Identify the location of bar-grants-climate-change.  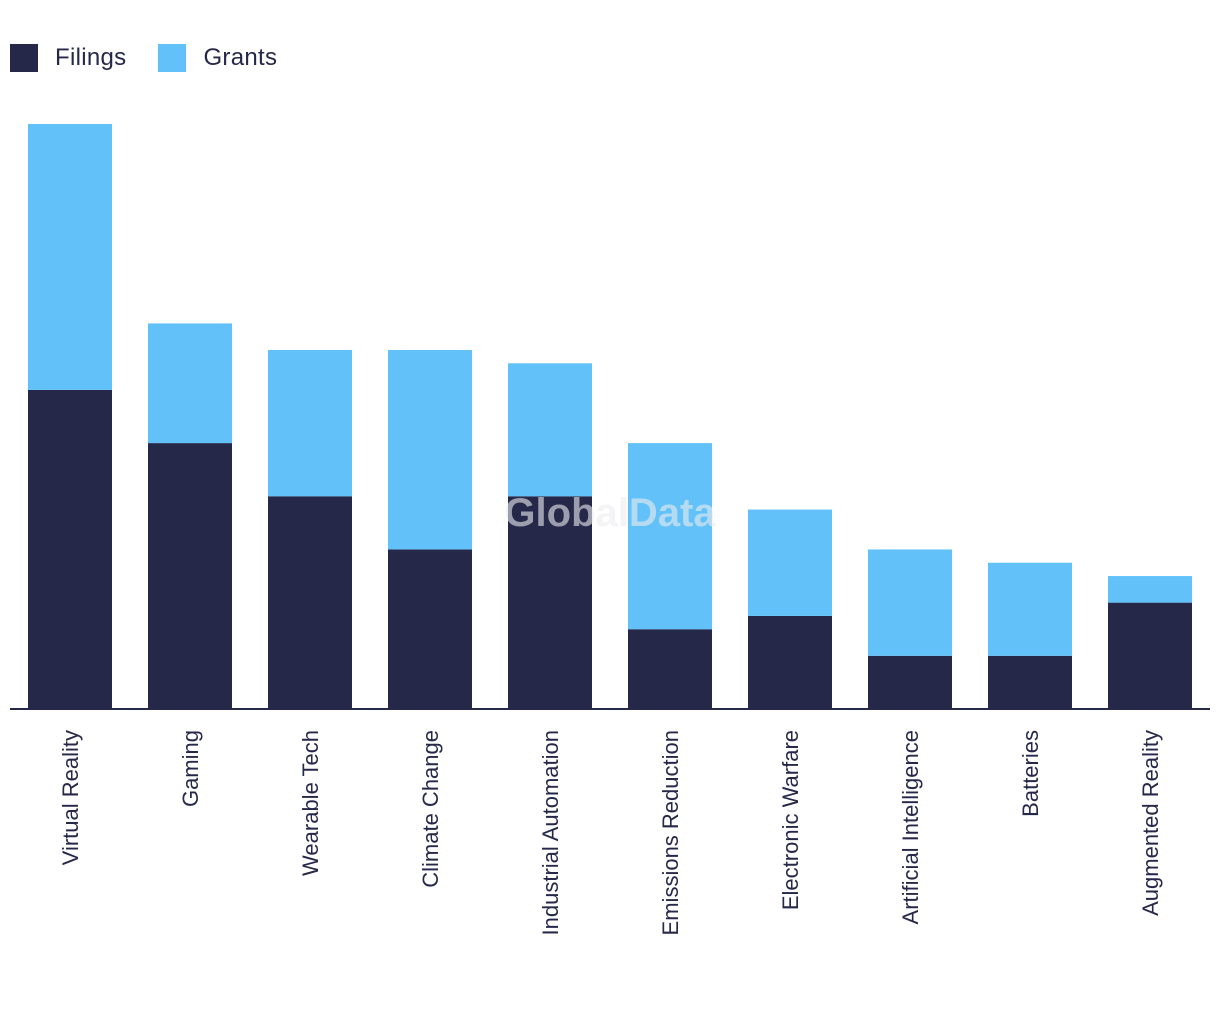
(430, 450).